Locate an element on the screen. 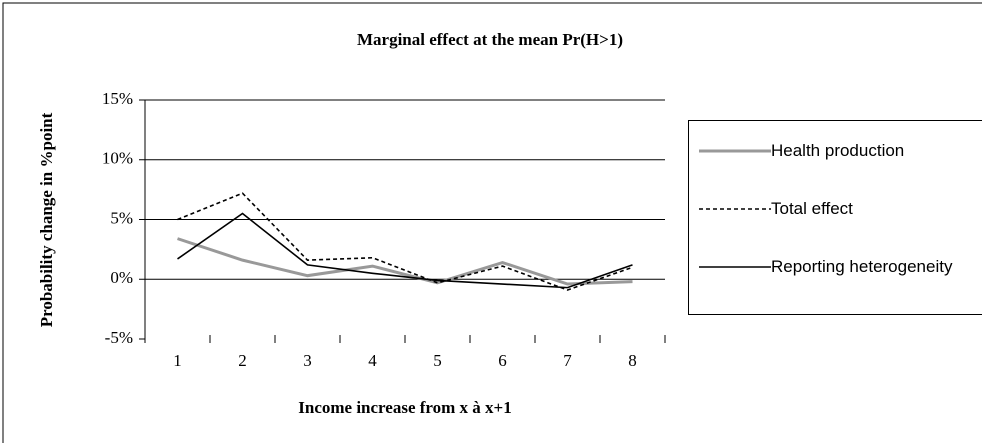 This screenshot has height=443, width=982. x-tick-label: 5 is located at coordinates (437, 360).